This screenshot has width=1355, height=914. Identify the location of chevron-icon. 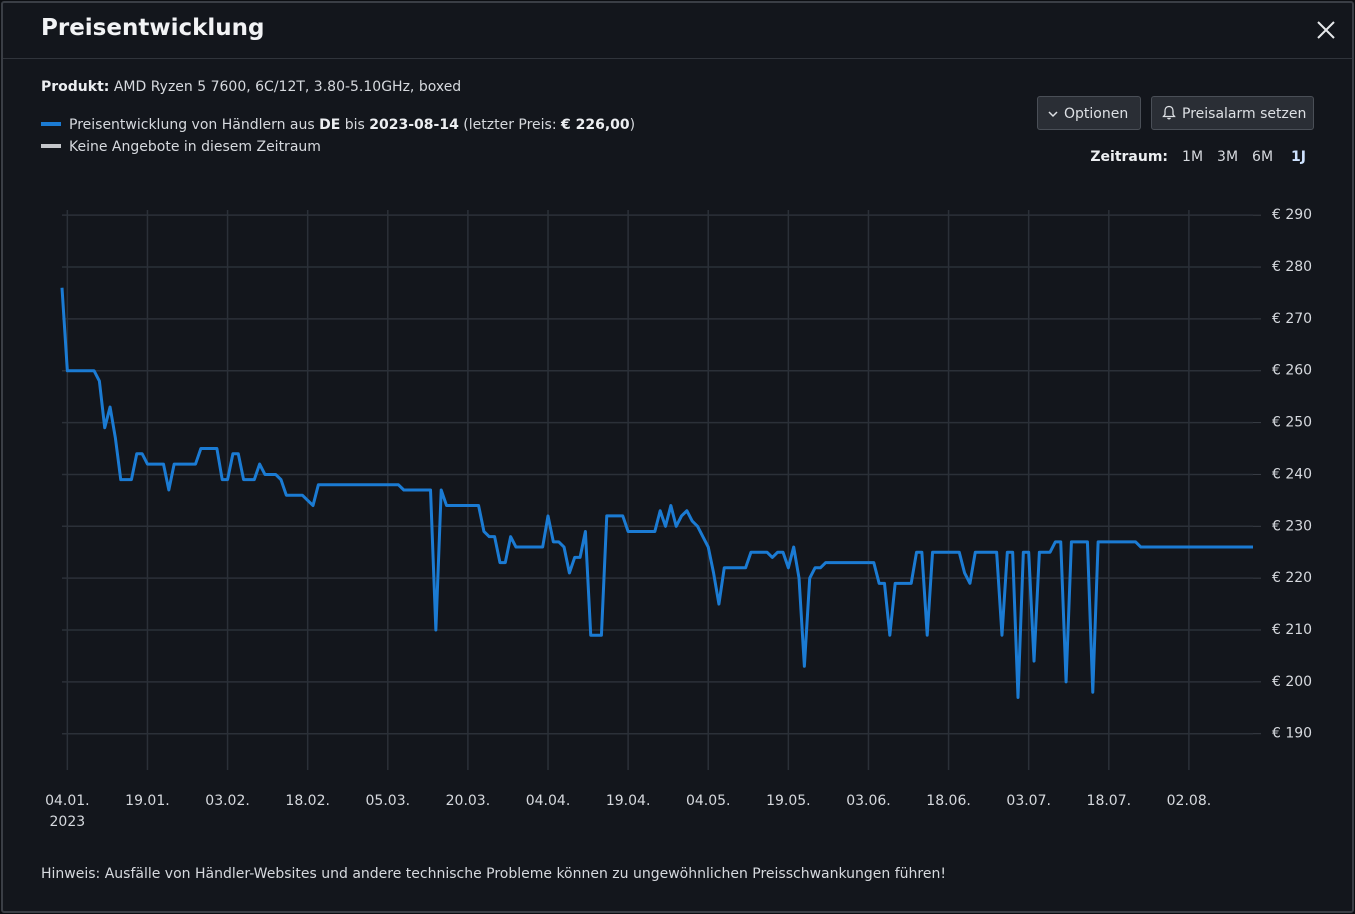
(1053, 114).